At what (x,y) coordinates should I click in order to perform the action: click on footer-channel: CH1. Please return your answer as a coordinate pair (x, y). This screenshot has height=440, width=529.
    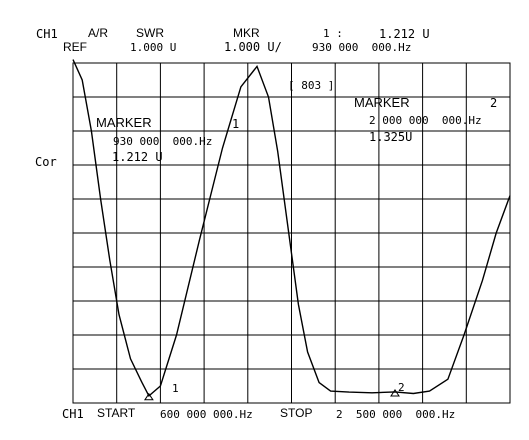
    Looking at the image, I should click on (73, 414).